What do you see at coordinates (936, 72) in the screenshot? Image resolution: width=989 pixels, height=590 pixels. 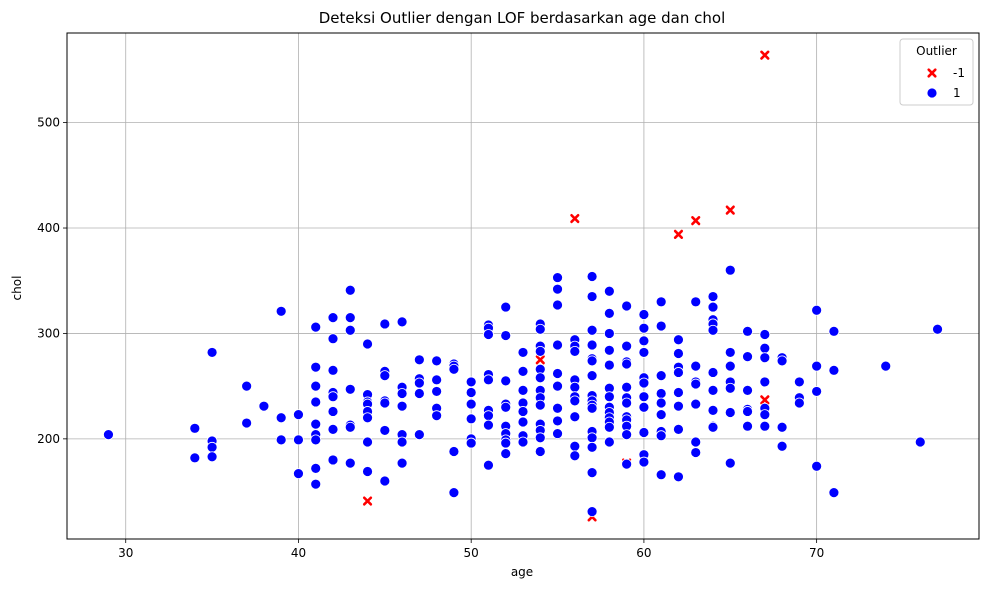 I see `legend: Outlier -1 1` at bounding box center [936, 72].